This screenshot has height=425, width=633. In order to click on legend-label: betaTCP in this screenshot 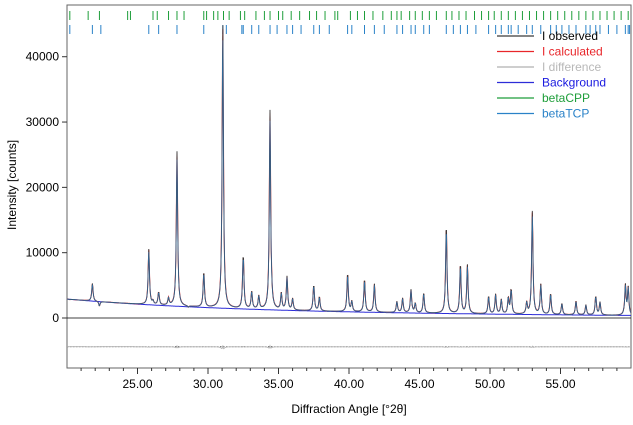, I will do `click(565, 114)`.